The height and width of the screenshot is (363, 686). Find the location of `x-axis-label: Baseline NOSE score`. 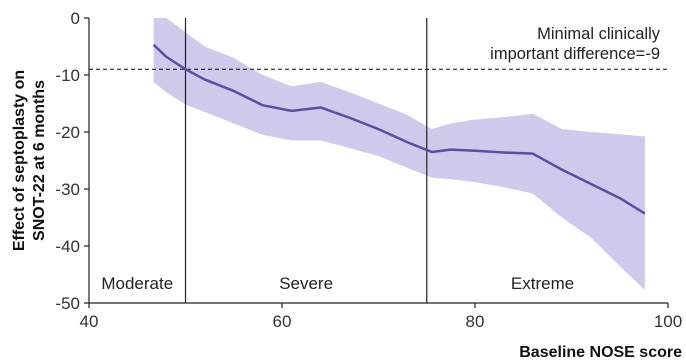

x-axis-label: Baseline NOSE score is located at coordinates (600, 352).